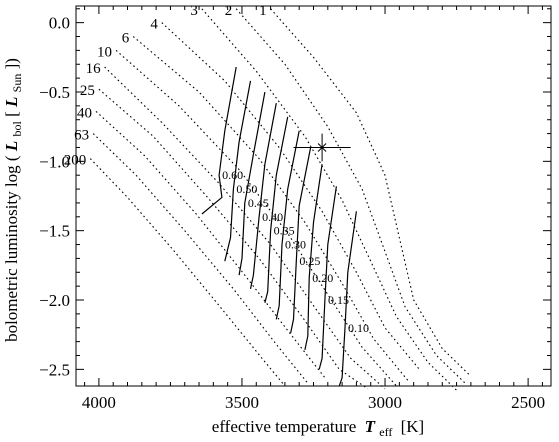  I want to click on mass-track-line-0.20, so click(313, 257).